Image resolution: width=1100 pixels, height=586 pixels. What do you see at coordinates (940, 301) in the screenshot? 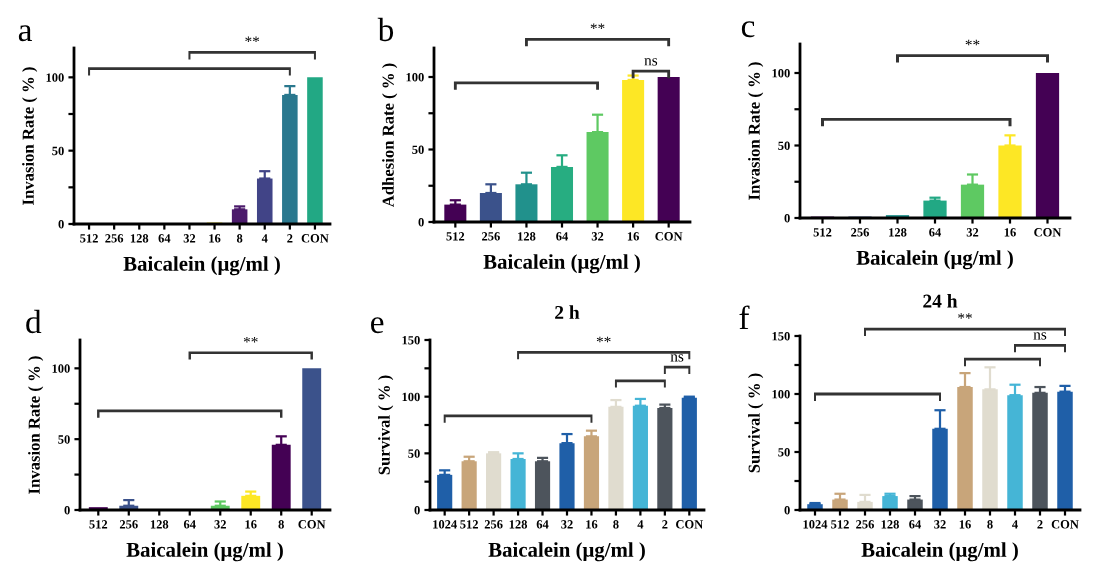
I see `chart-title: 24 h` at bounding box center [940, 301].